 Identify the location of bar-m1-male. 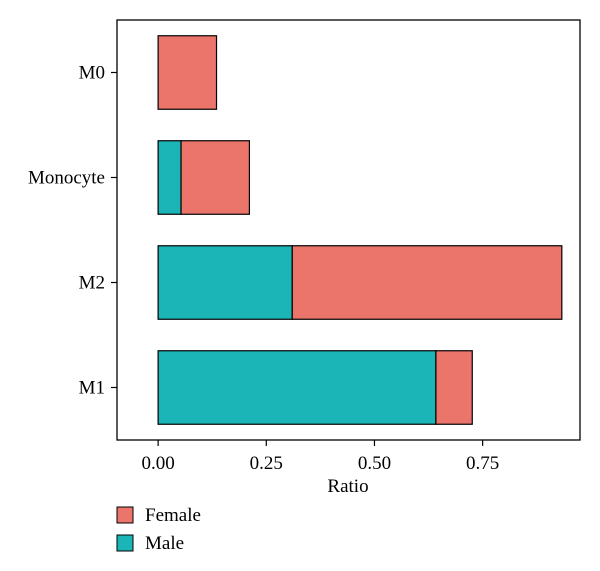
(297, 387).